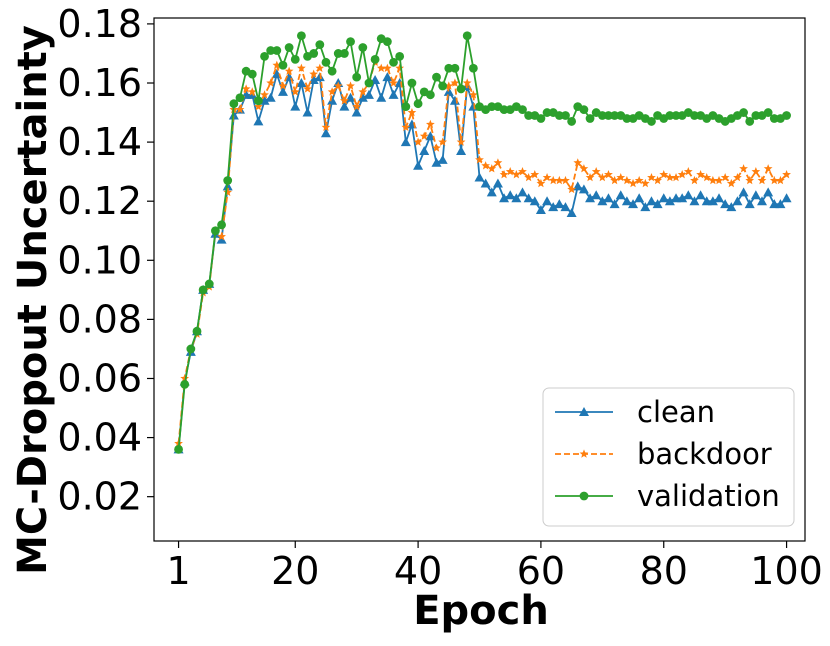 The height and width of the screenshot is (646, 830). Describe the element at coordinates (786, 571) in the screenshot. I see `x-tick-label: 100` at that location.